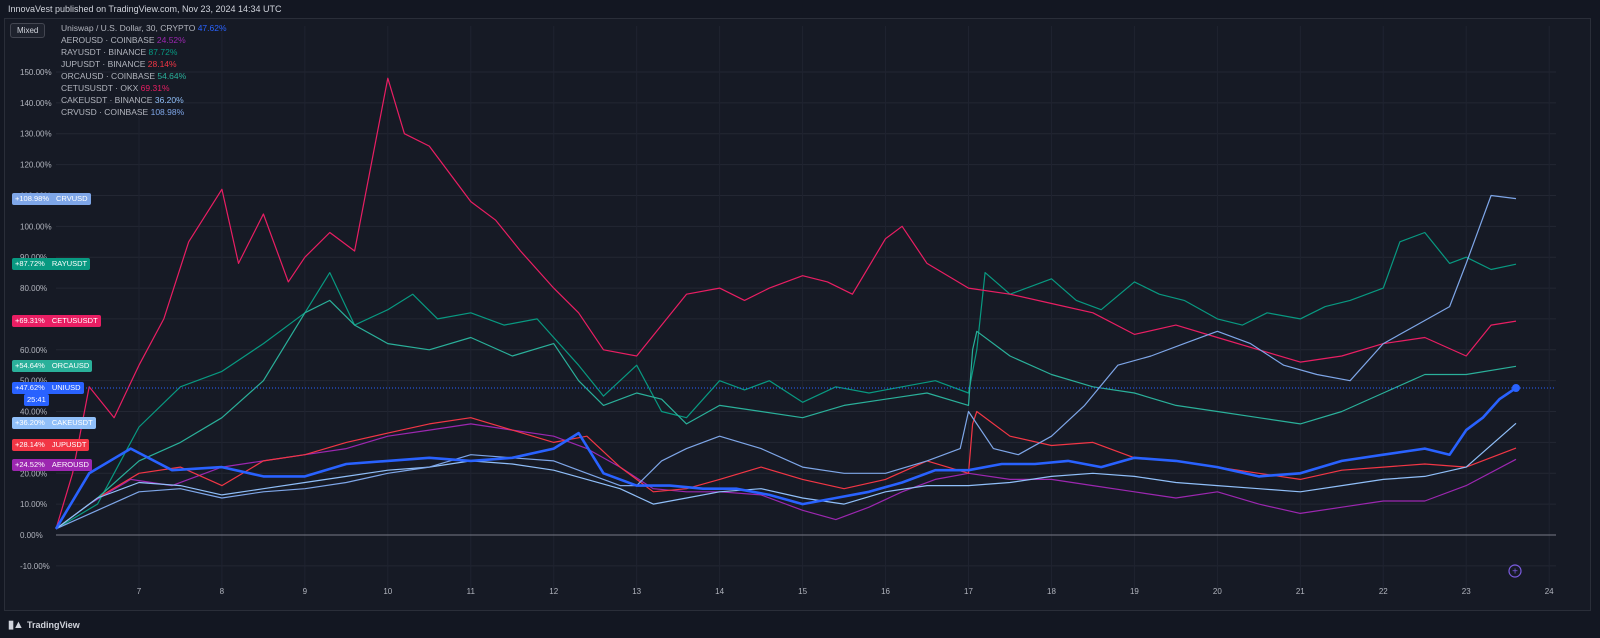 This screenshot has height=638, width=1600. Describe the element at coordinates (70, 465) in the screenshot. I see `badge-symbol: AEROUSD` at that location.